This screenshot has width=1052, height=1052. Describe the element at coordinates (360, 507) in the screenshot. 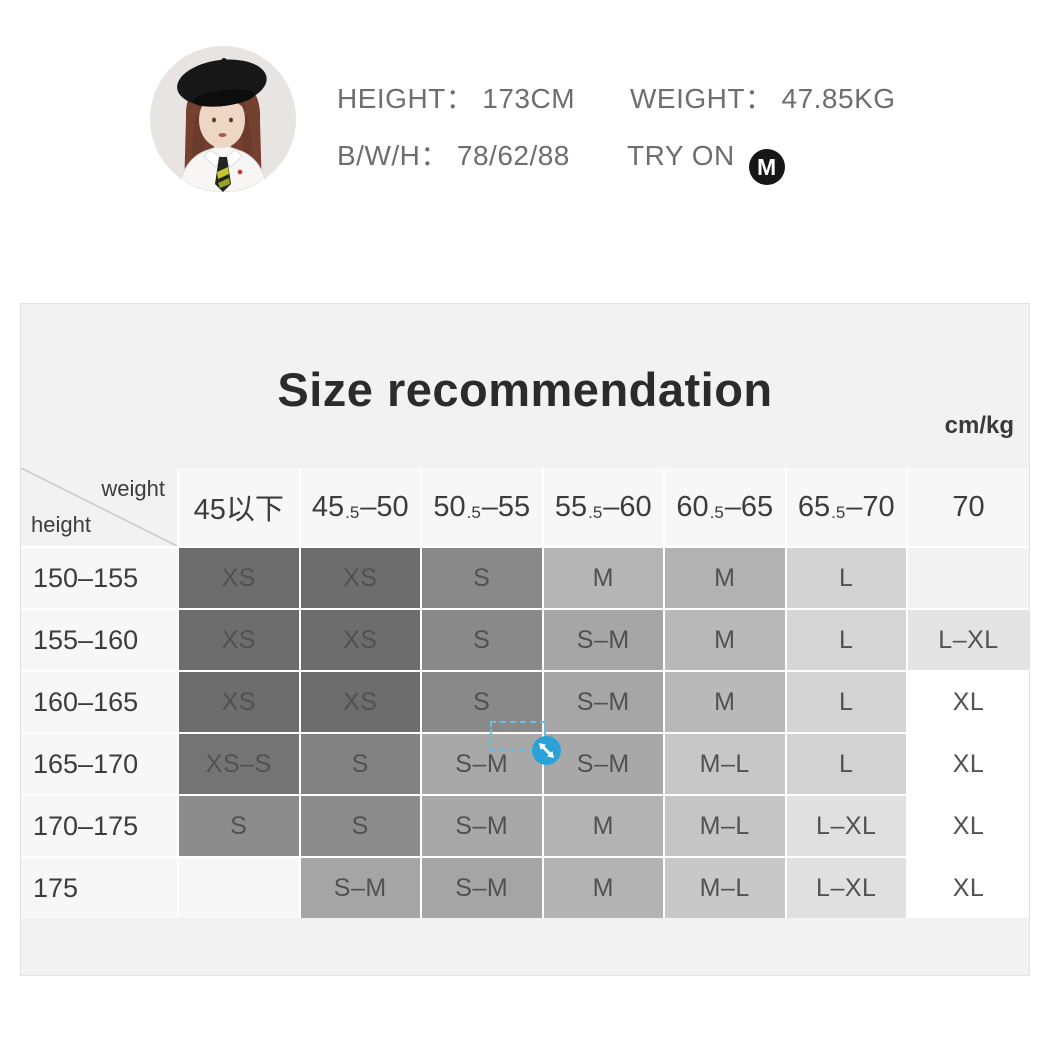

I see `weight-range-header: 45.5 –50` at that location.